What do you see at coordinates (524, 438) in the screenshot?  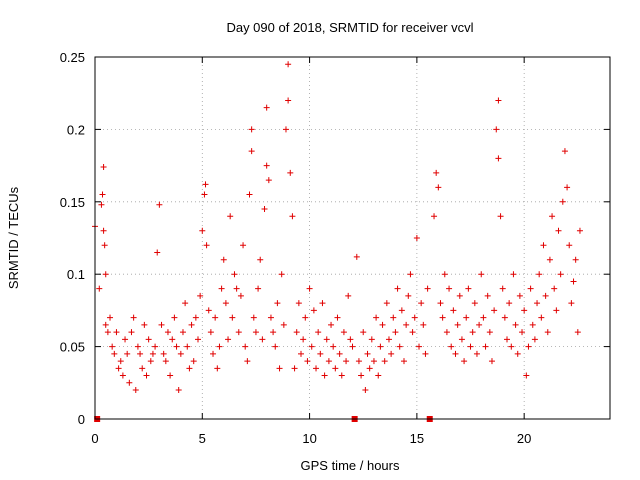 I see `x-tick-label: 20` at bounding box center [524, 438].